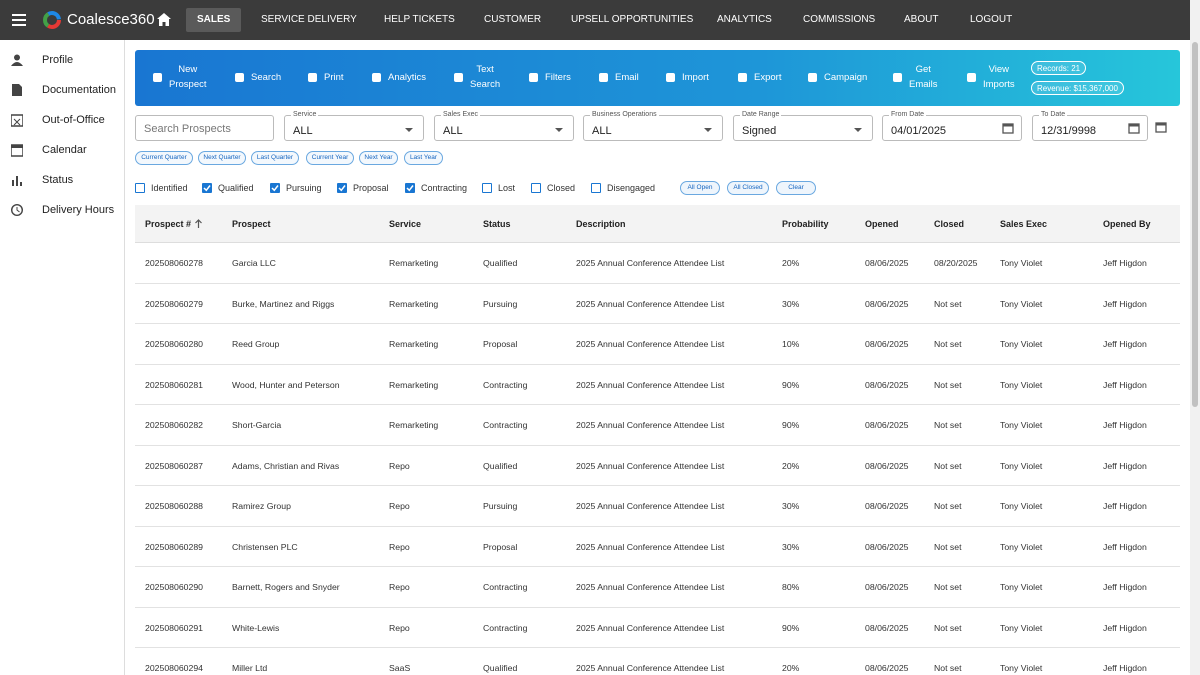  Describe the element at coordinates (553, 188) in the screenshot. I see `status-checkbox: Closed` at that location.